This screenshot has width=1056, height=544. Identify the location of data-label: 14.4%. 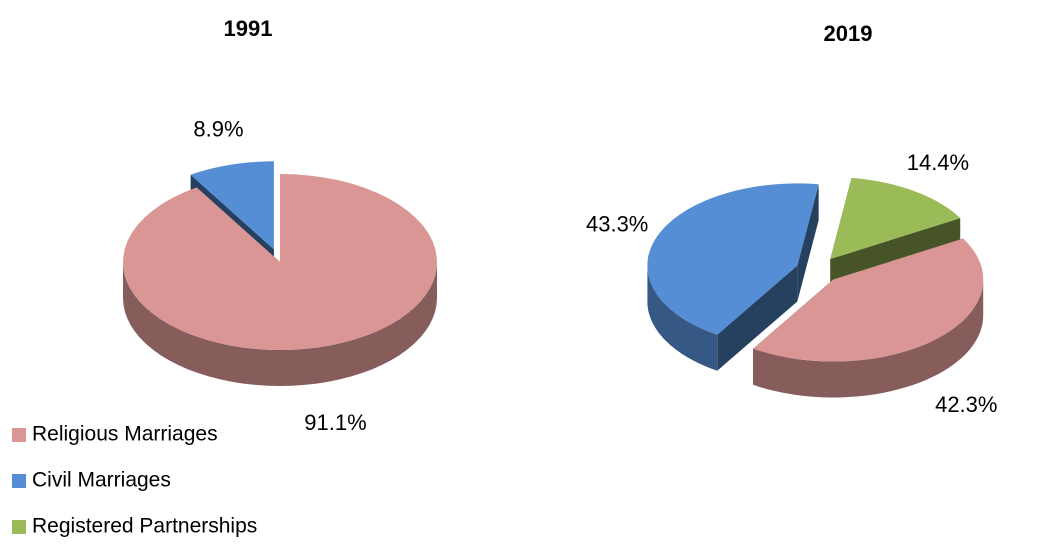
(938, 162).